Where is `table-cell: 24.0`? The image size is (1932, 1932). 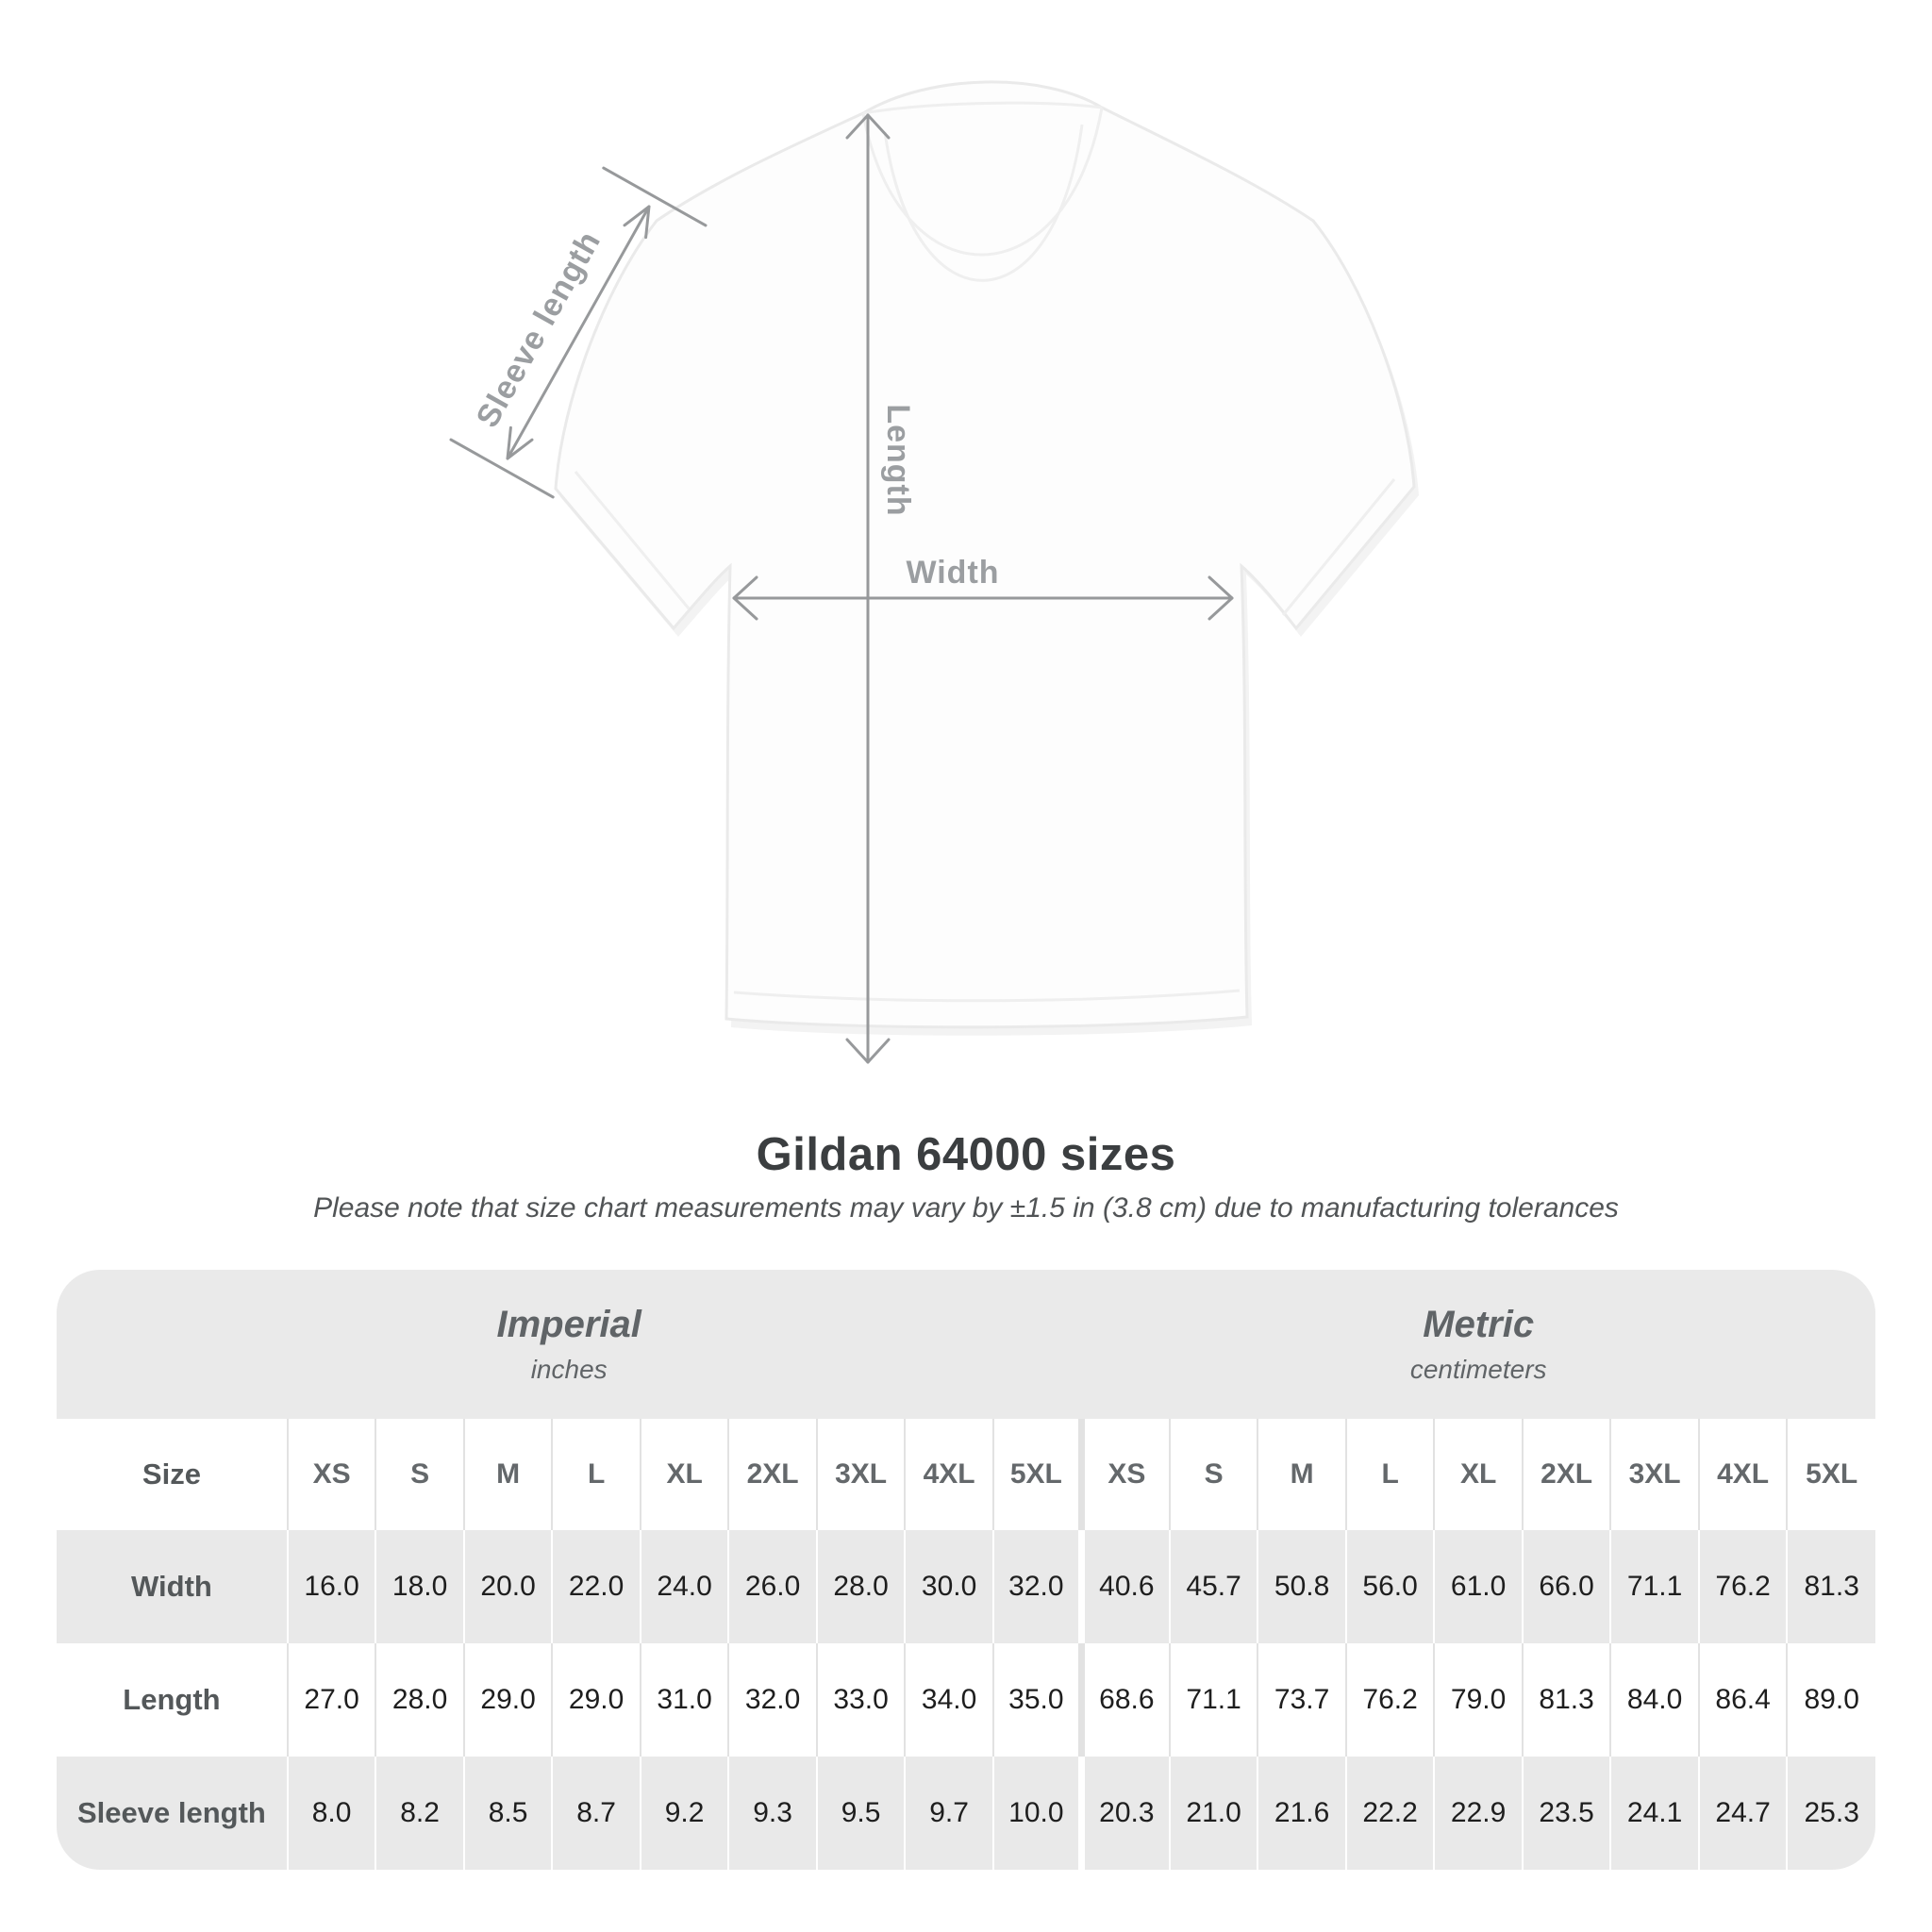 table-cell: 24.0 is located at coordinates (684, 1586).